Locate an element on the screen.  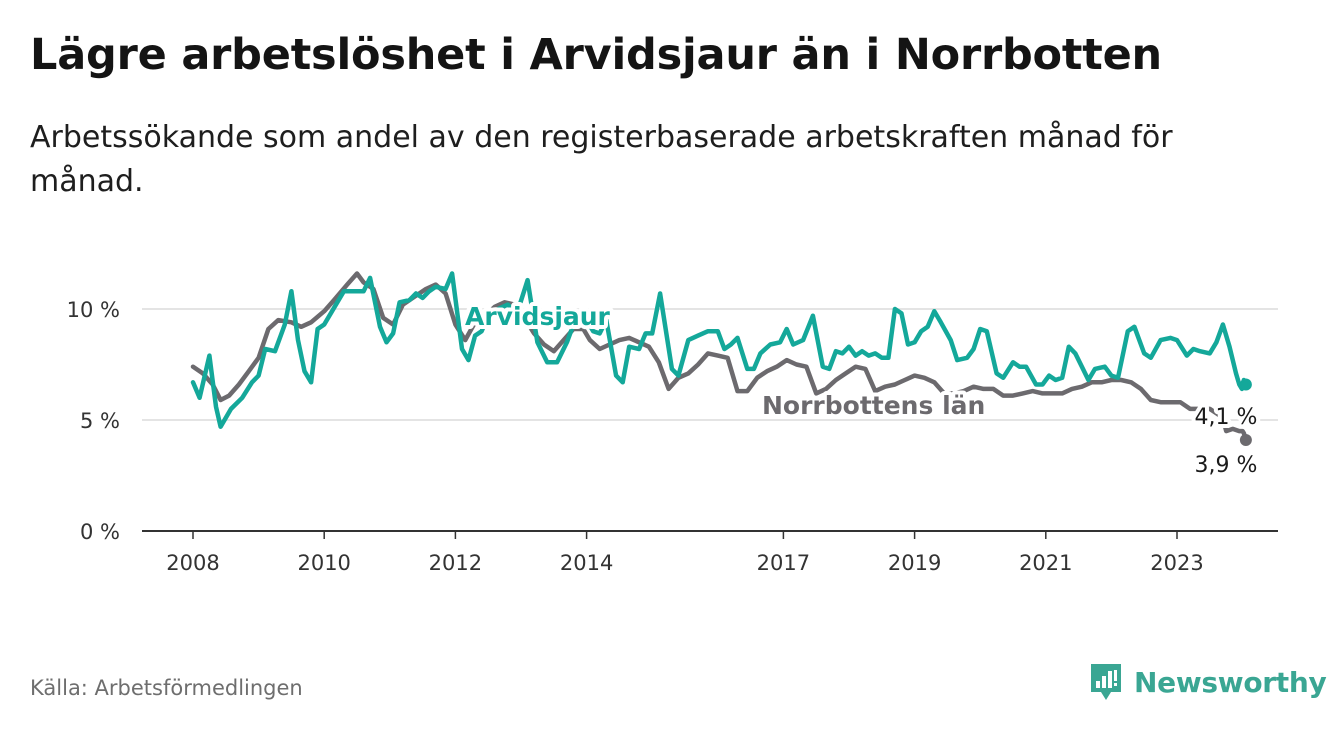
y-tick-label: 10 % is located at coordinates (93, 310).